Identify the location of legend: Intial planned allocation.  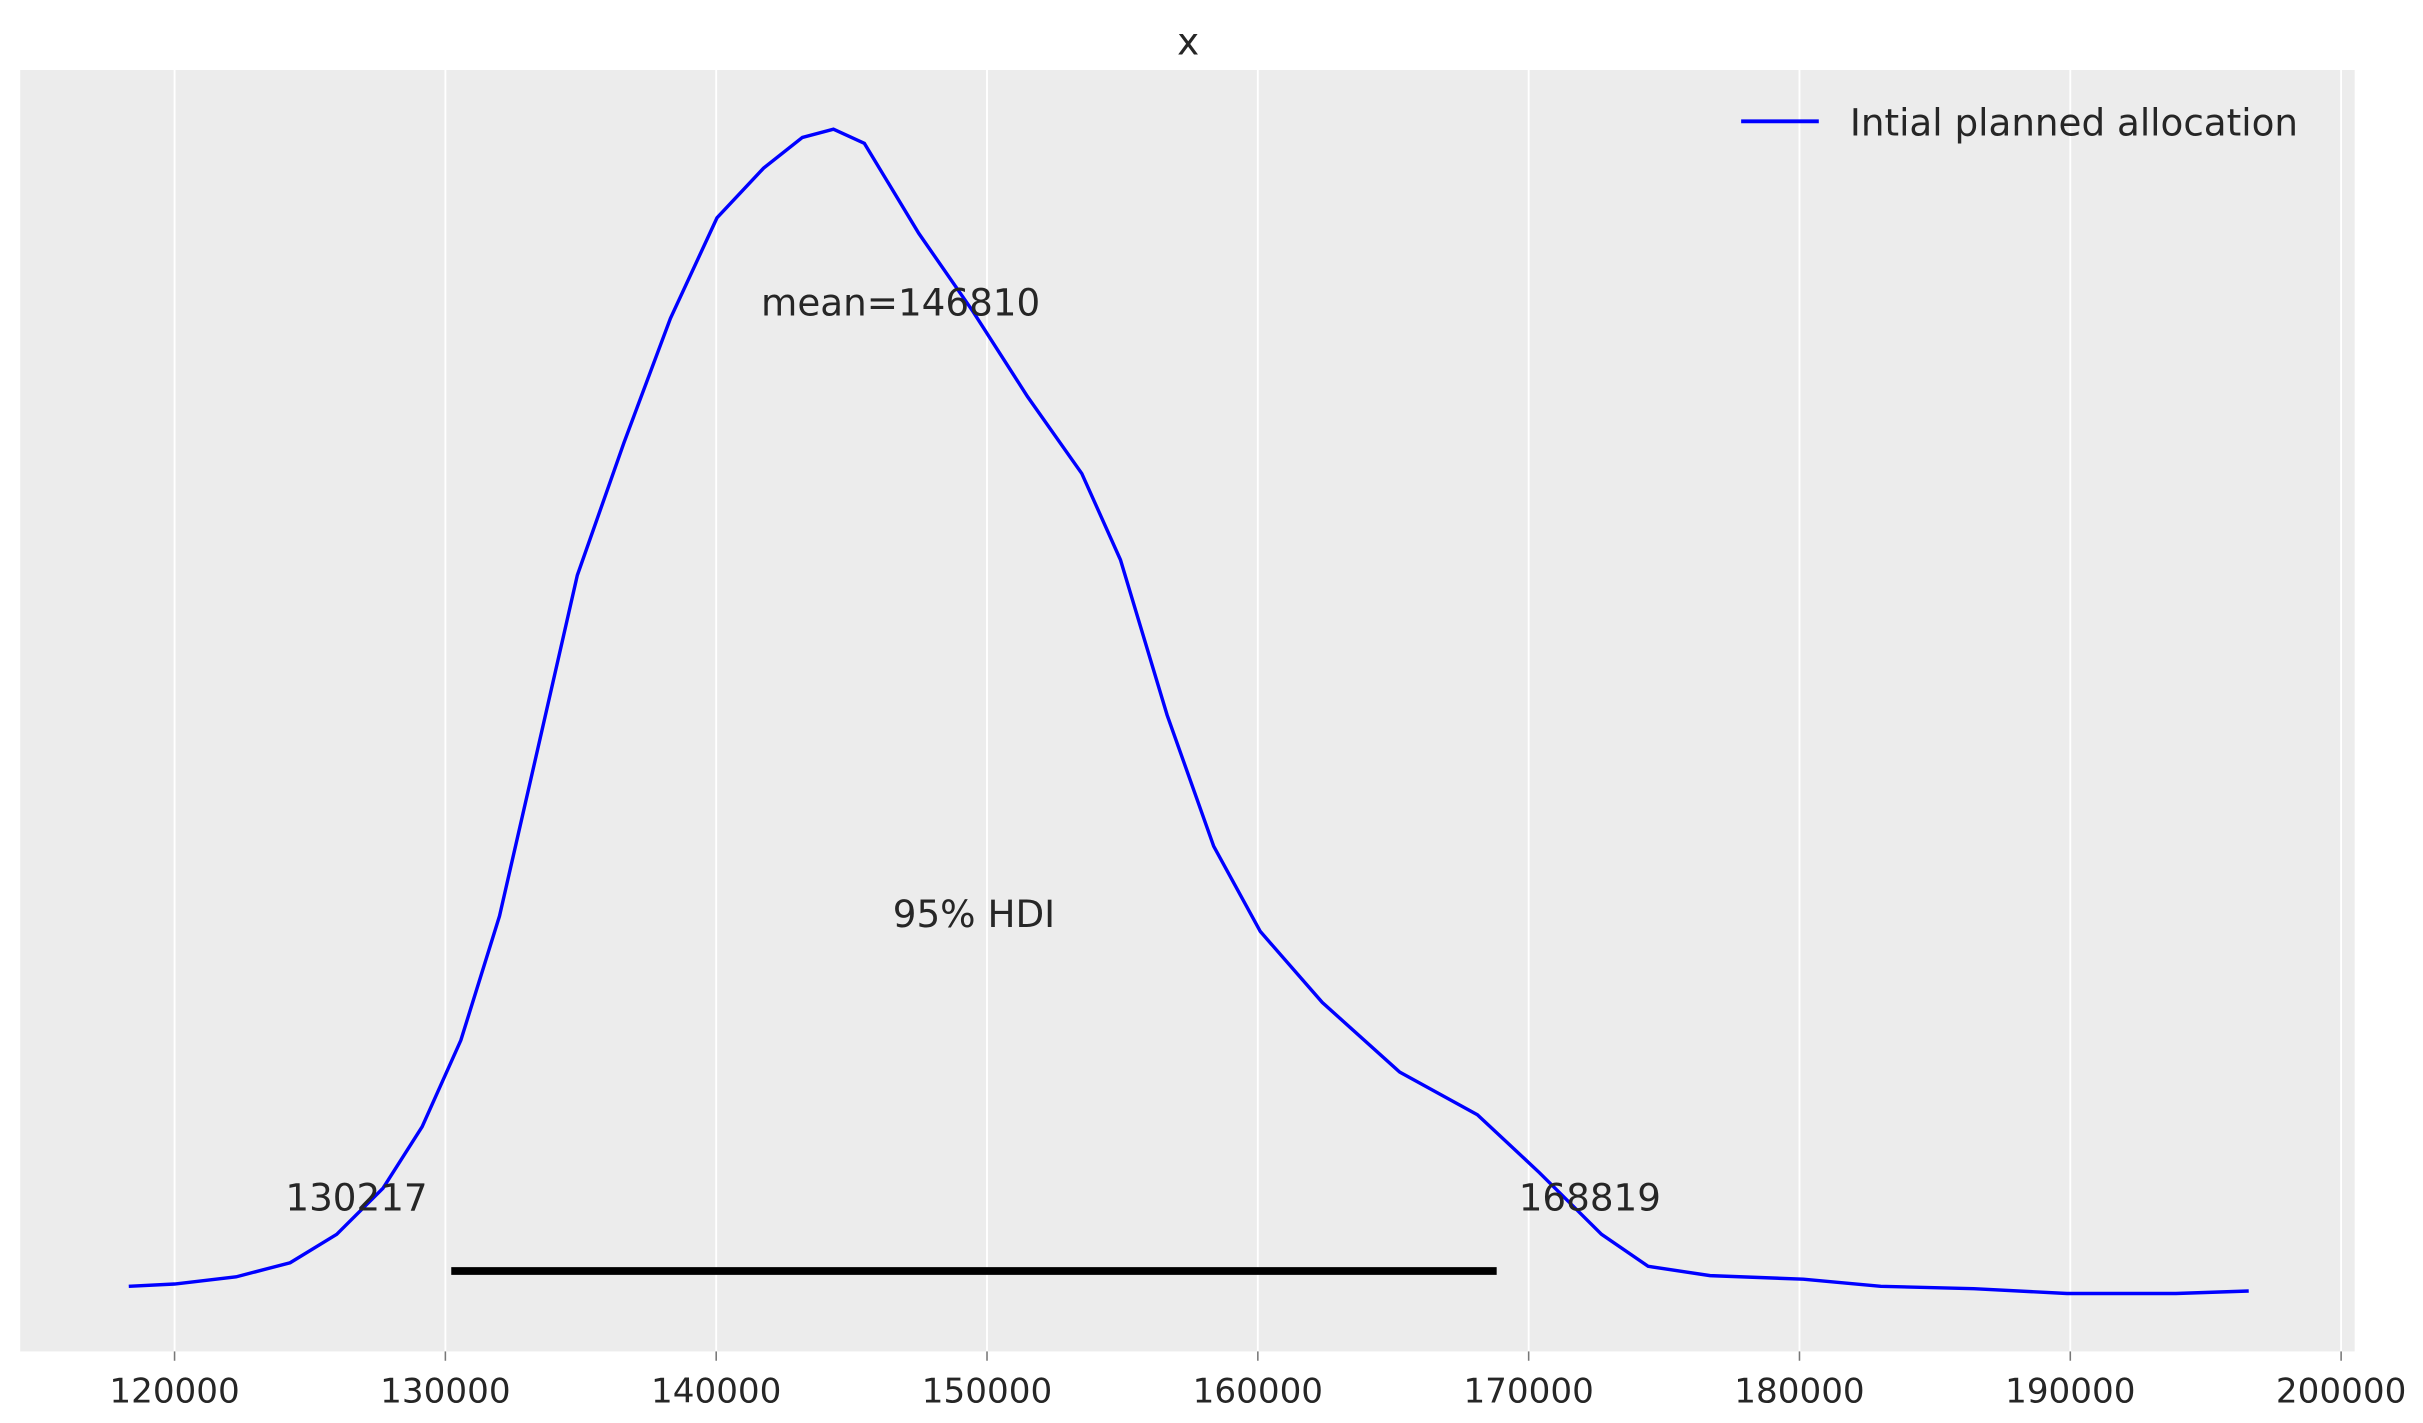
(2019, 122).